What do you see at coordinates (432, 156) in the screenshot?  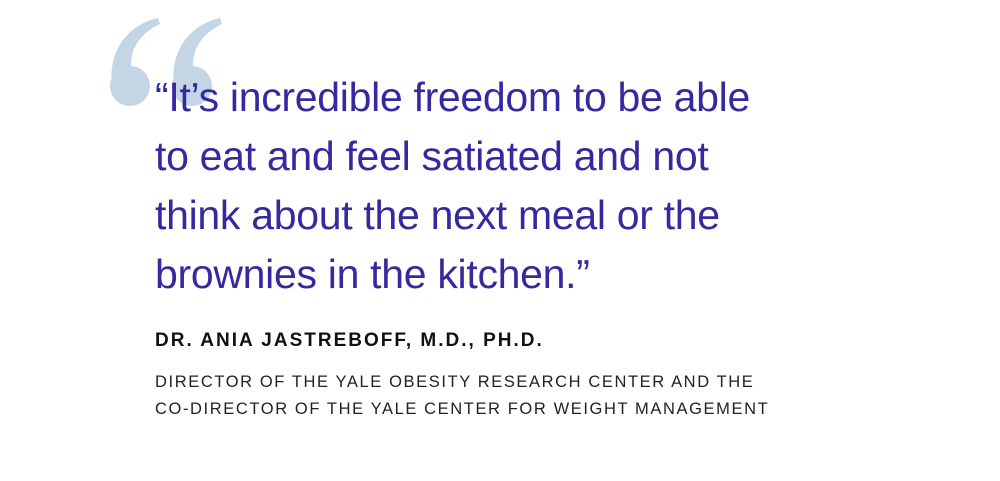 I see `quote-line: to eat and feel satiated and not` at bounding box center [432, 156].